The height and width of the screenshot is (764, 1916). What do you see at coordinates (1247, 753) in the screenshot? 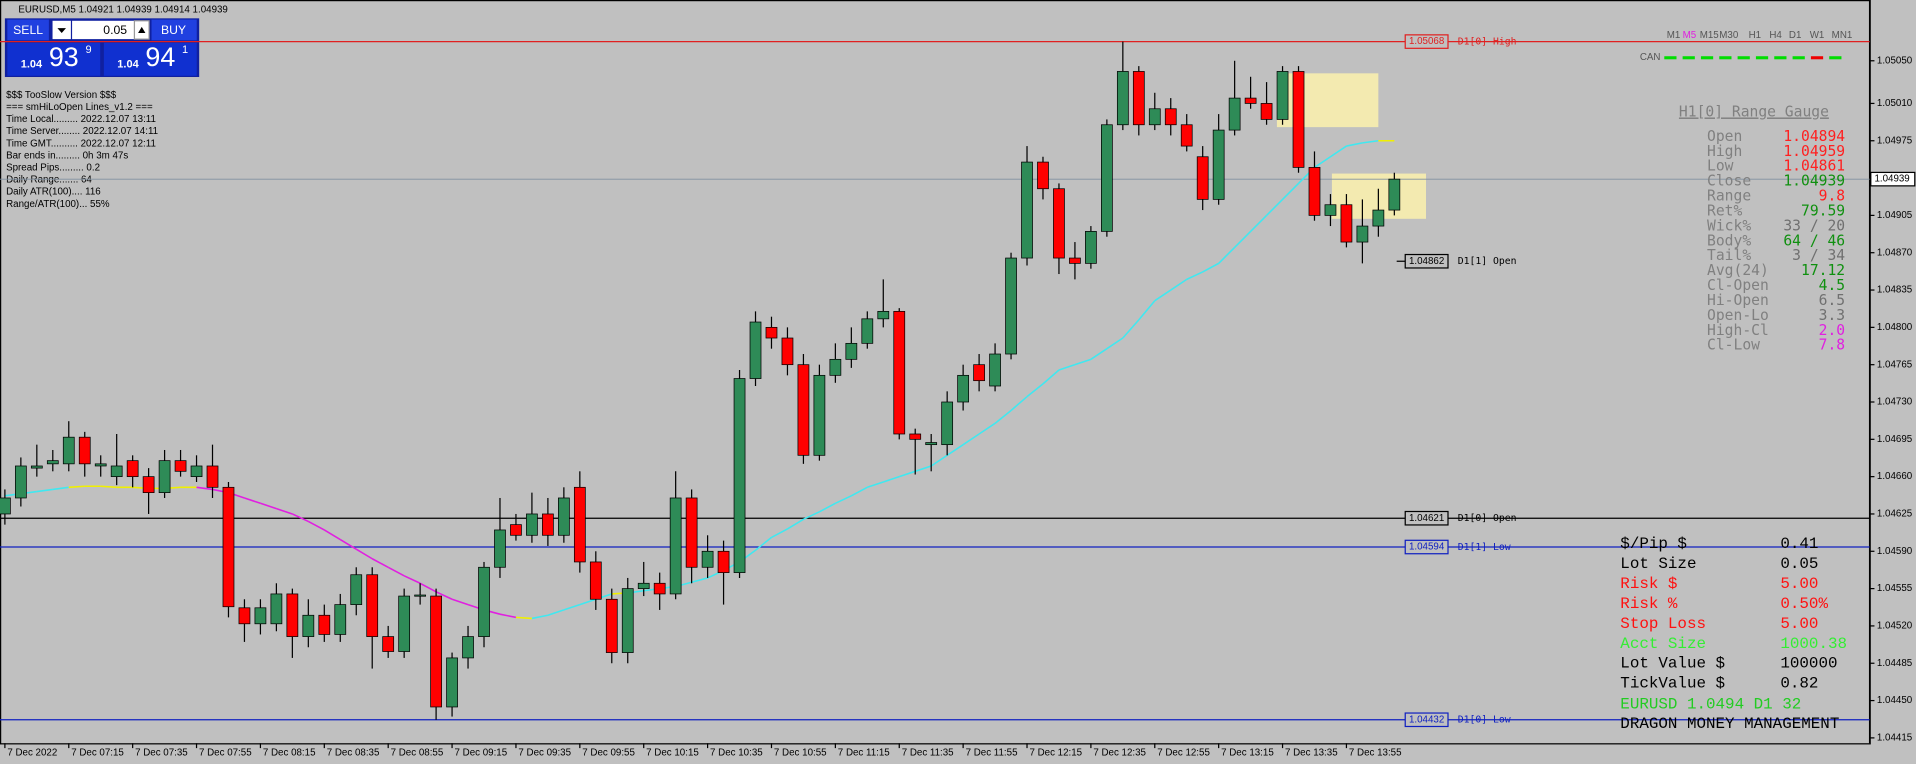
I see `x-tick-label: 7 Dec 13:15` at bounding box center [1247, 753].